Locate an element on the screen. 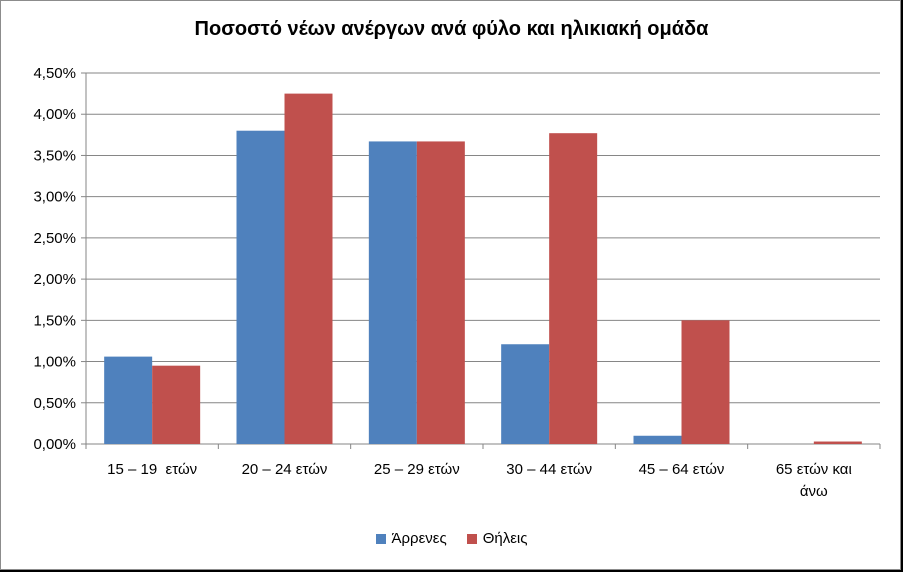 This screenshot has height=572, width=903. x-tick-label: 30 – 44 ετών is located at coordinates (549, 469).